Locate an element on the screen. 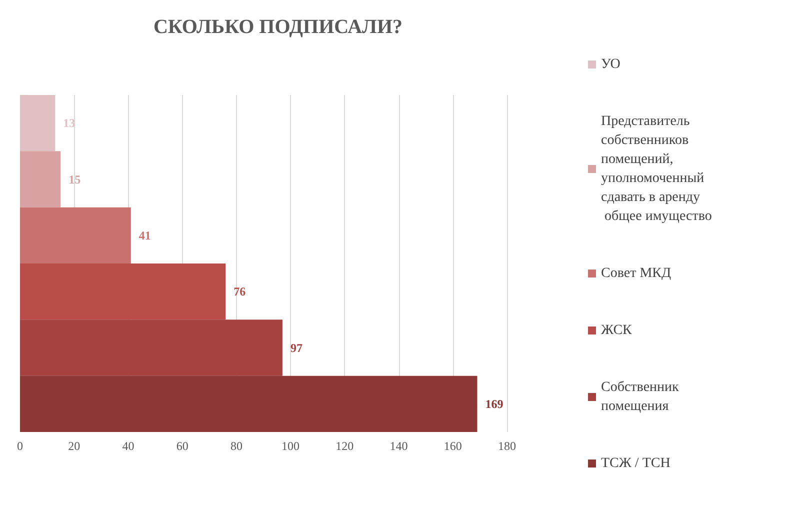  x-tick-label: 120 is located at coordinates (345, 446).